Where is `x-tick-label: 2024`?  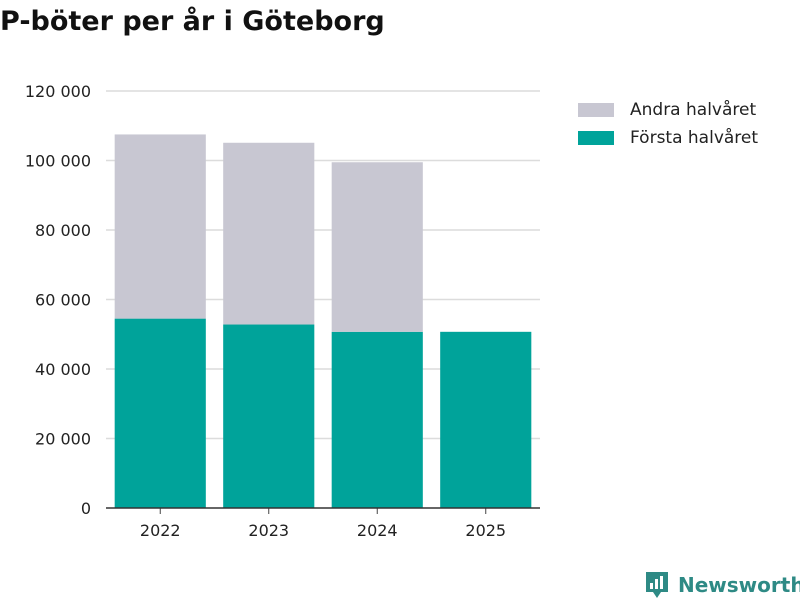
x-tick-label: 2024 is located at coordinates (377, 530).